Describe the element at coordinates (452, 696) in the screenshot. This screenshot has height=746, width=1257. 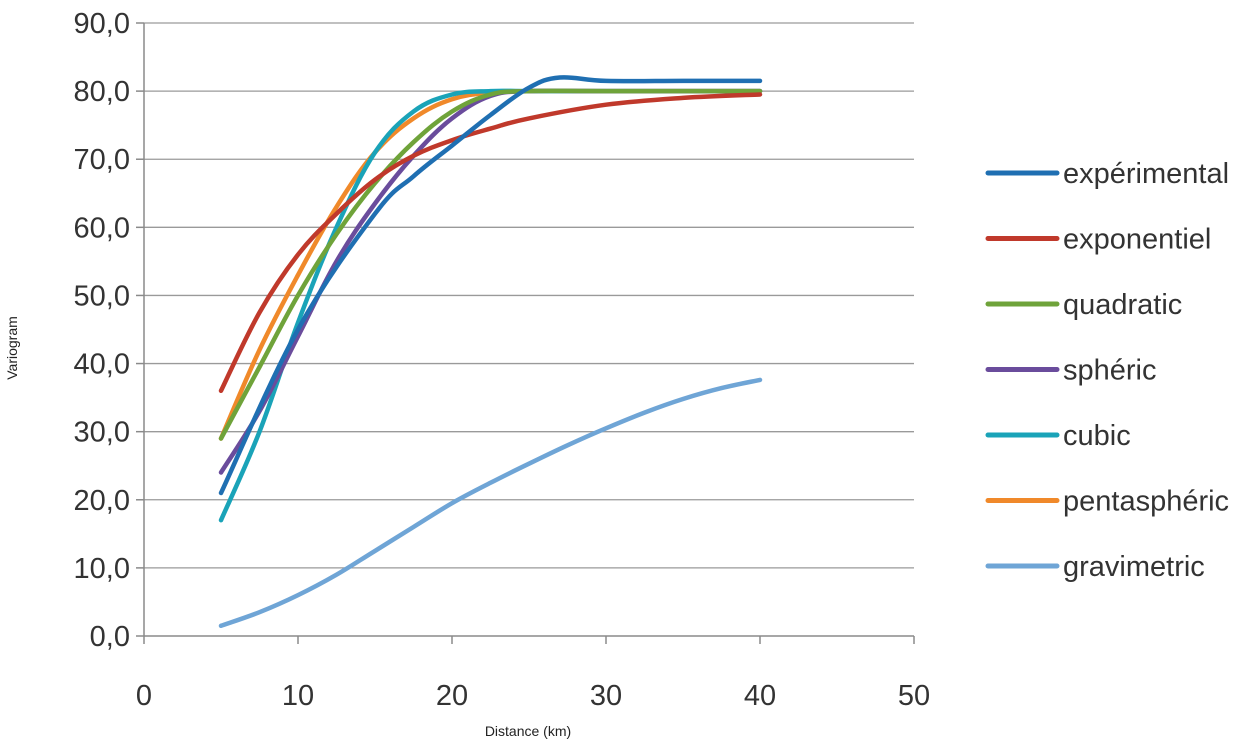
I see `x-tick-label-20: 20` at that location.